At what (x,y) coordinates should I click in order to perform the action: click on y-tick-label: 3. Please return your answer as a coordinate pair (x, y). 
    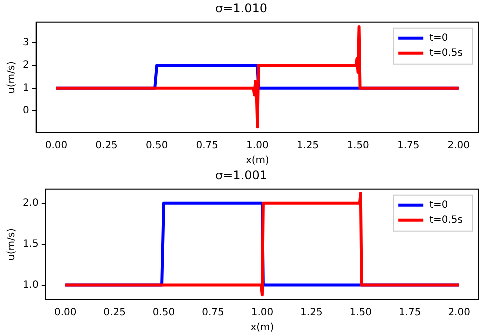
    Looking at the image, I should click on (26, 42).